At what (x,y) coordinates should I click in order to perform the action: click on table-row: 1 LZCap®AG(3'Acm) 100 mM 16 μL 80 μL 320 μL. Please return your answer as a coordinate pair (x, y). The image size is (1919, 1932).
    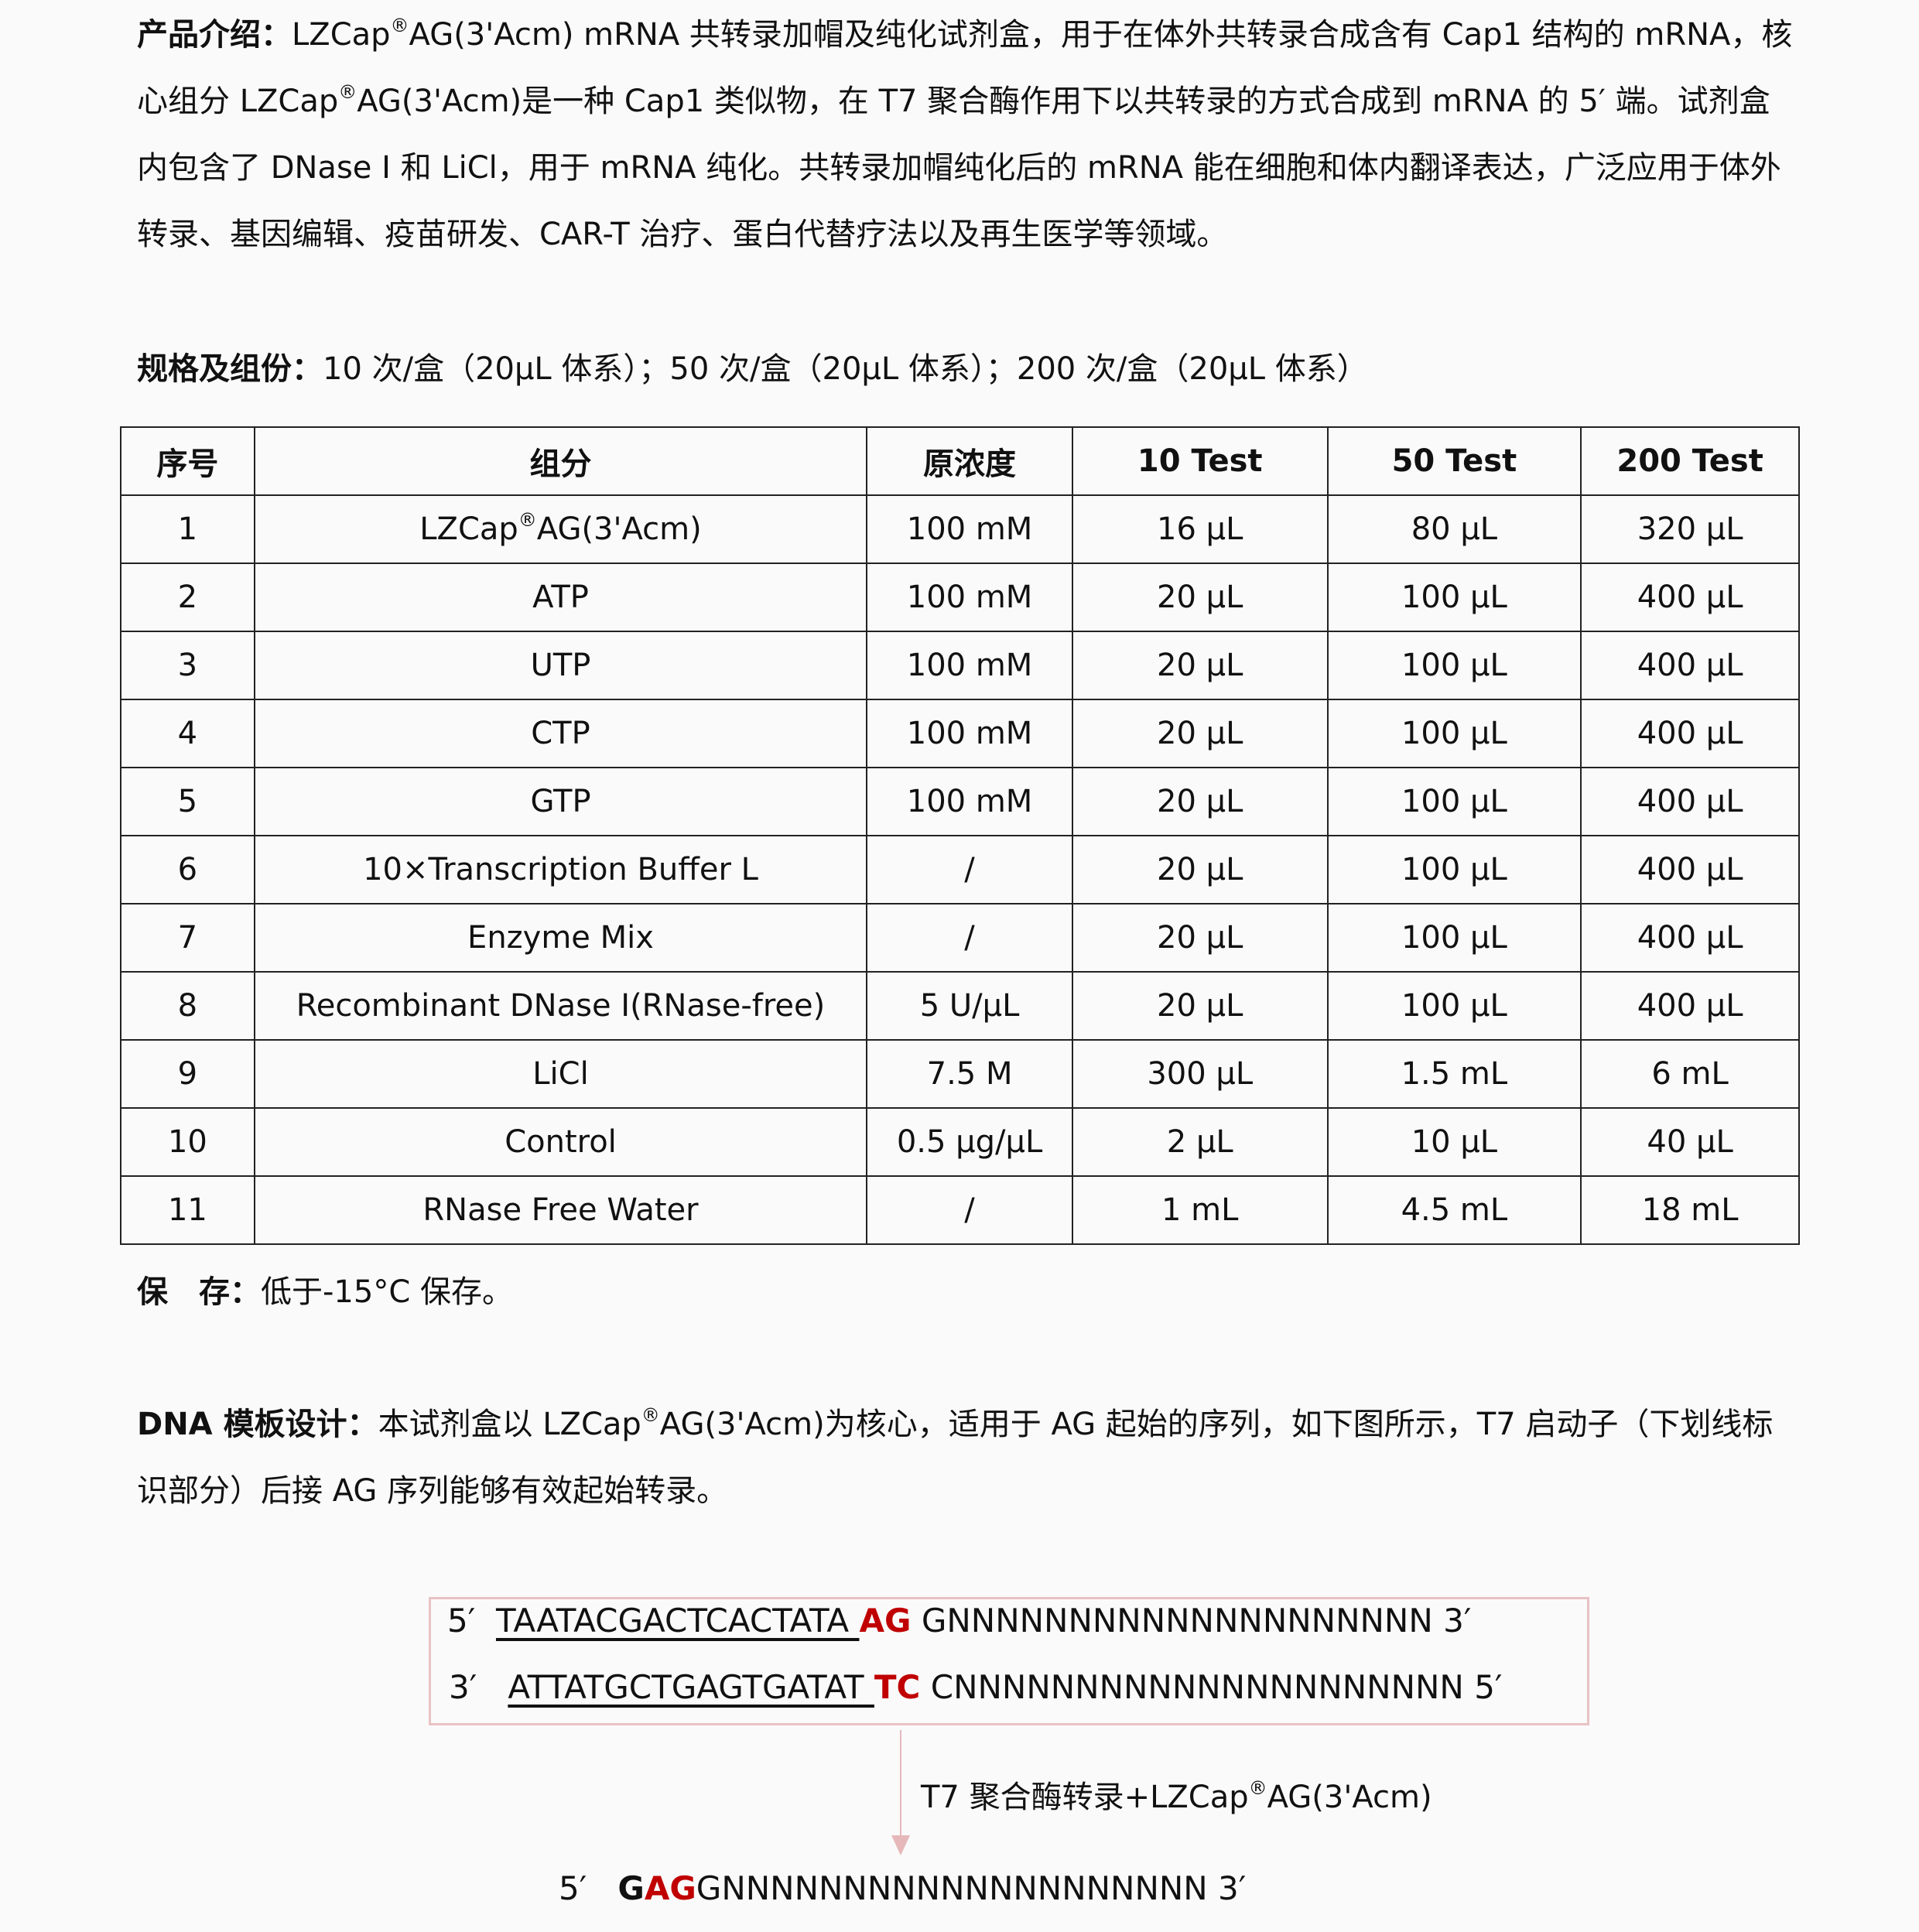
    Looking at the image, I should click on (960, 529).